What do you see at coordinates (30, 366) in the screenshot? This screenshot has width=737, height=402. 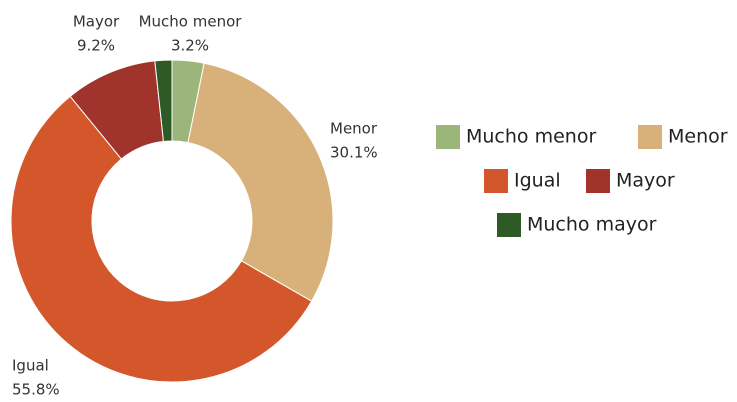 I see `slice-label: Igual` at bounding box center [30, 366].